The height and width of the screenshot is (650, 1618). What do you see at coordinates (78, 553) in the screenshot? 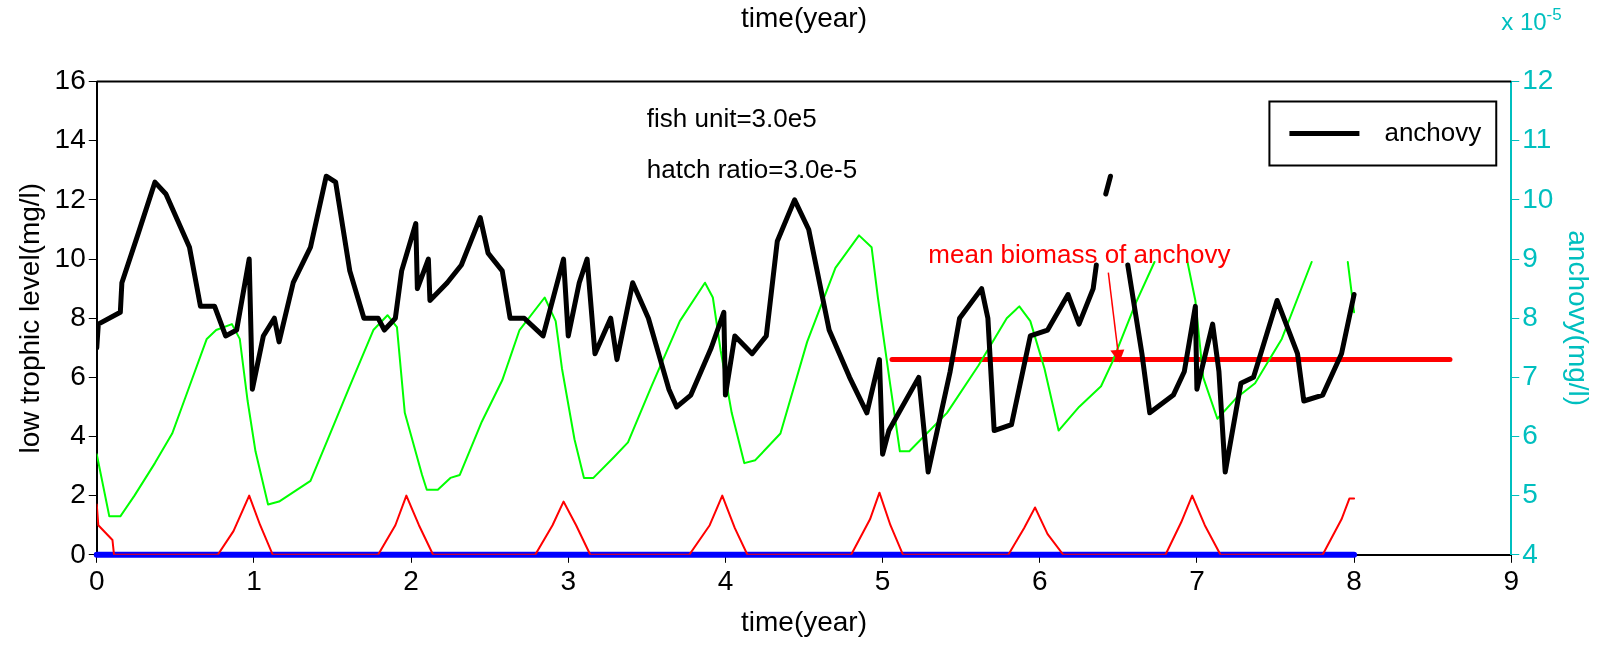
I see `y-tick-label: 0` at bounding box center [78, 553].